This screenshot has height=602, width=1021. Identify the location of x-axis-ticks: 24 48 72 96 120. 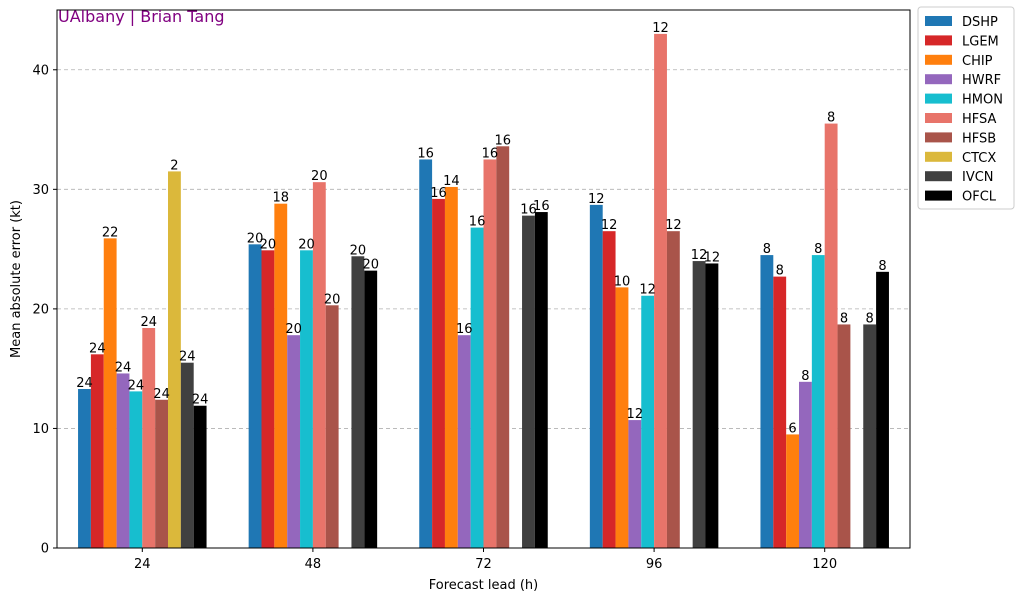
(485, 560).